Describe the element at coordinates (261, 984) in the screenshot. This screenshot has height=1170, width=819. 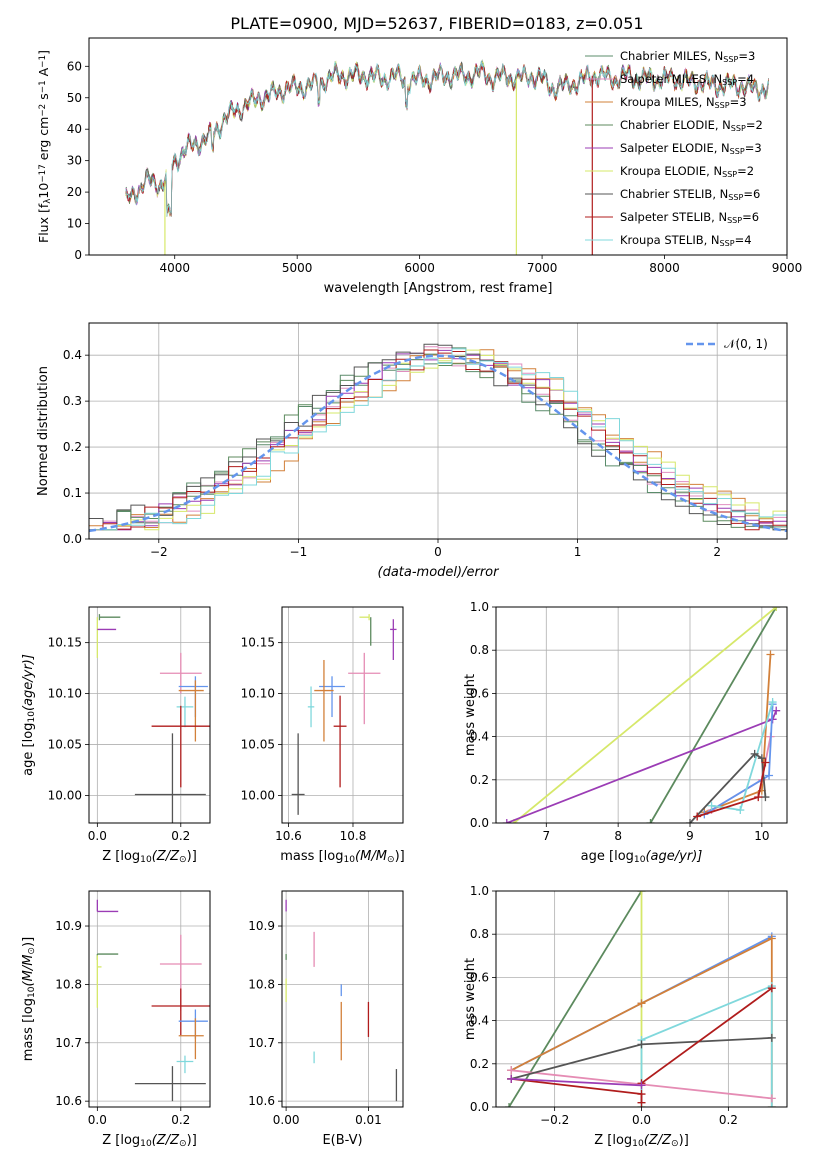
I see `y-tick-label: 10.8` at that location.